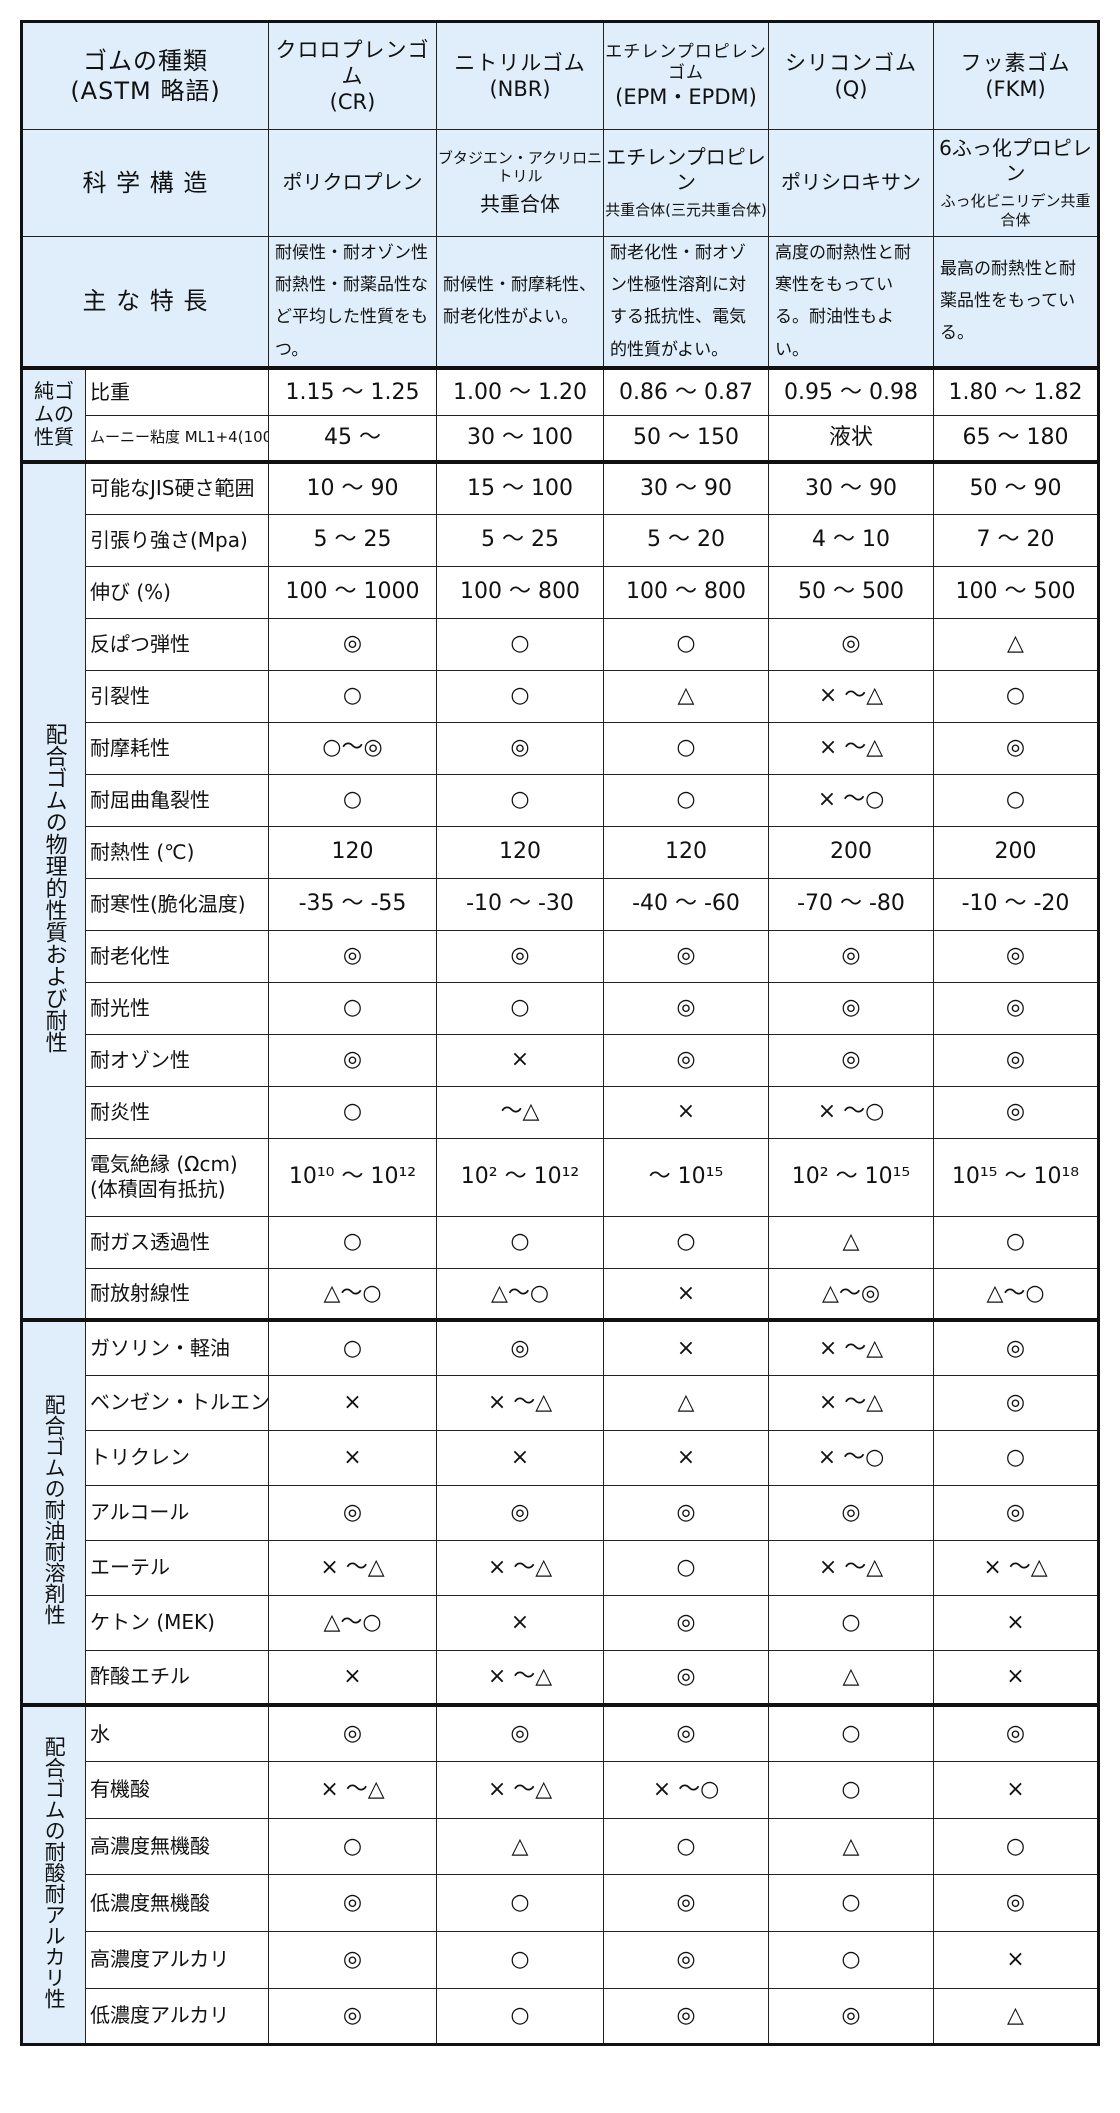  What do you see at coordinates (1016, 592) in the screenshot?
I see `value-cell: 100 ～ 500` at bounding box center [1016, 592].